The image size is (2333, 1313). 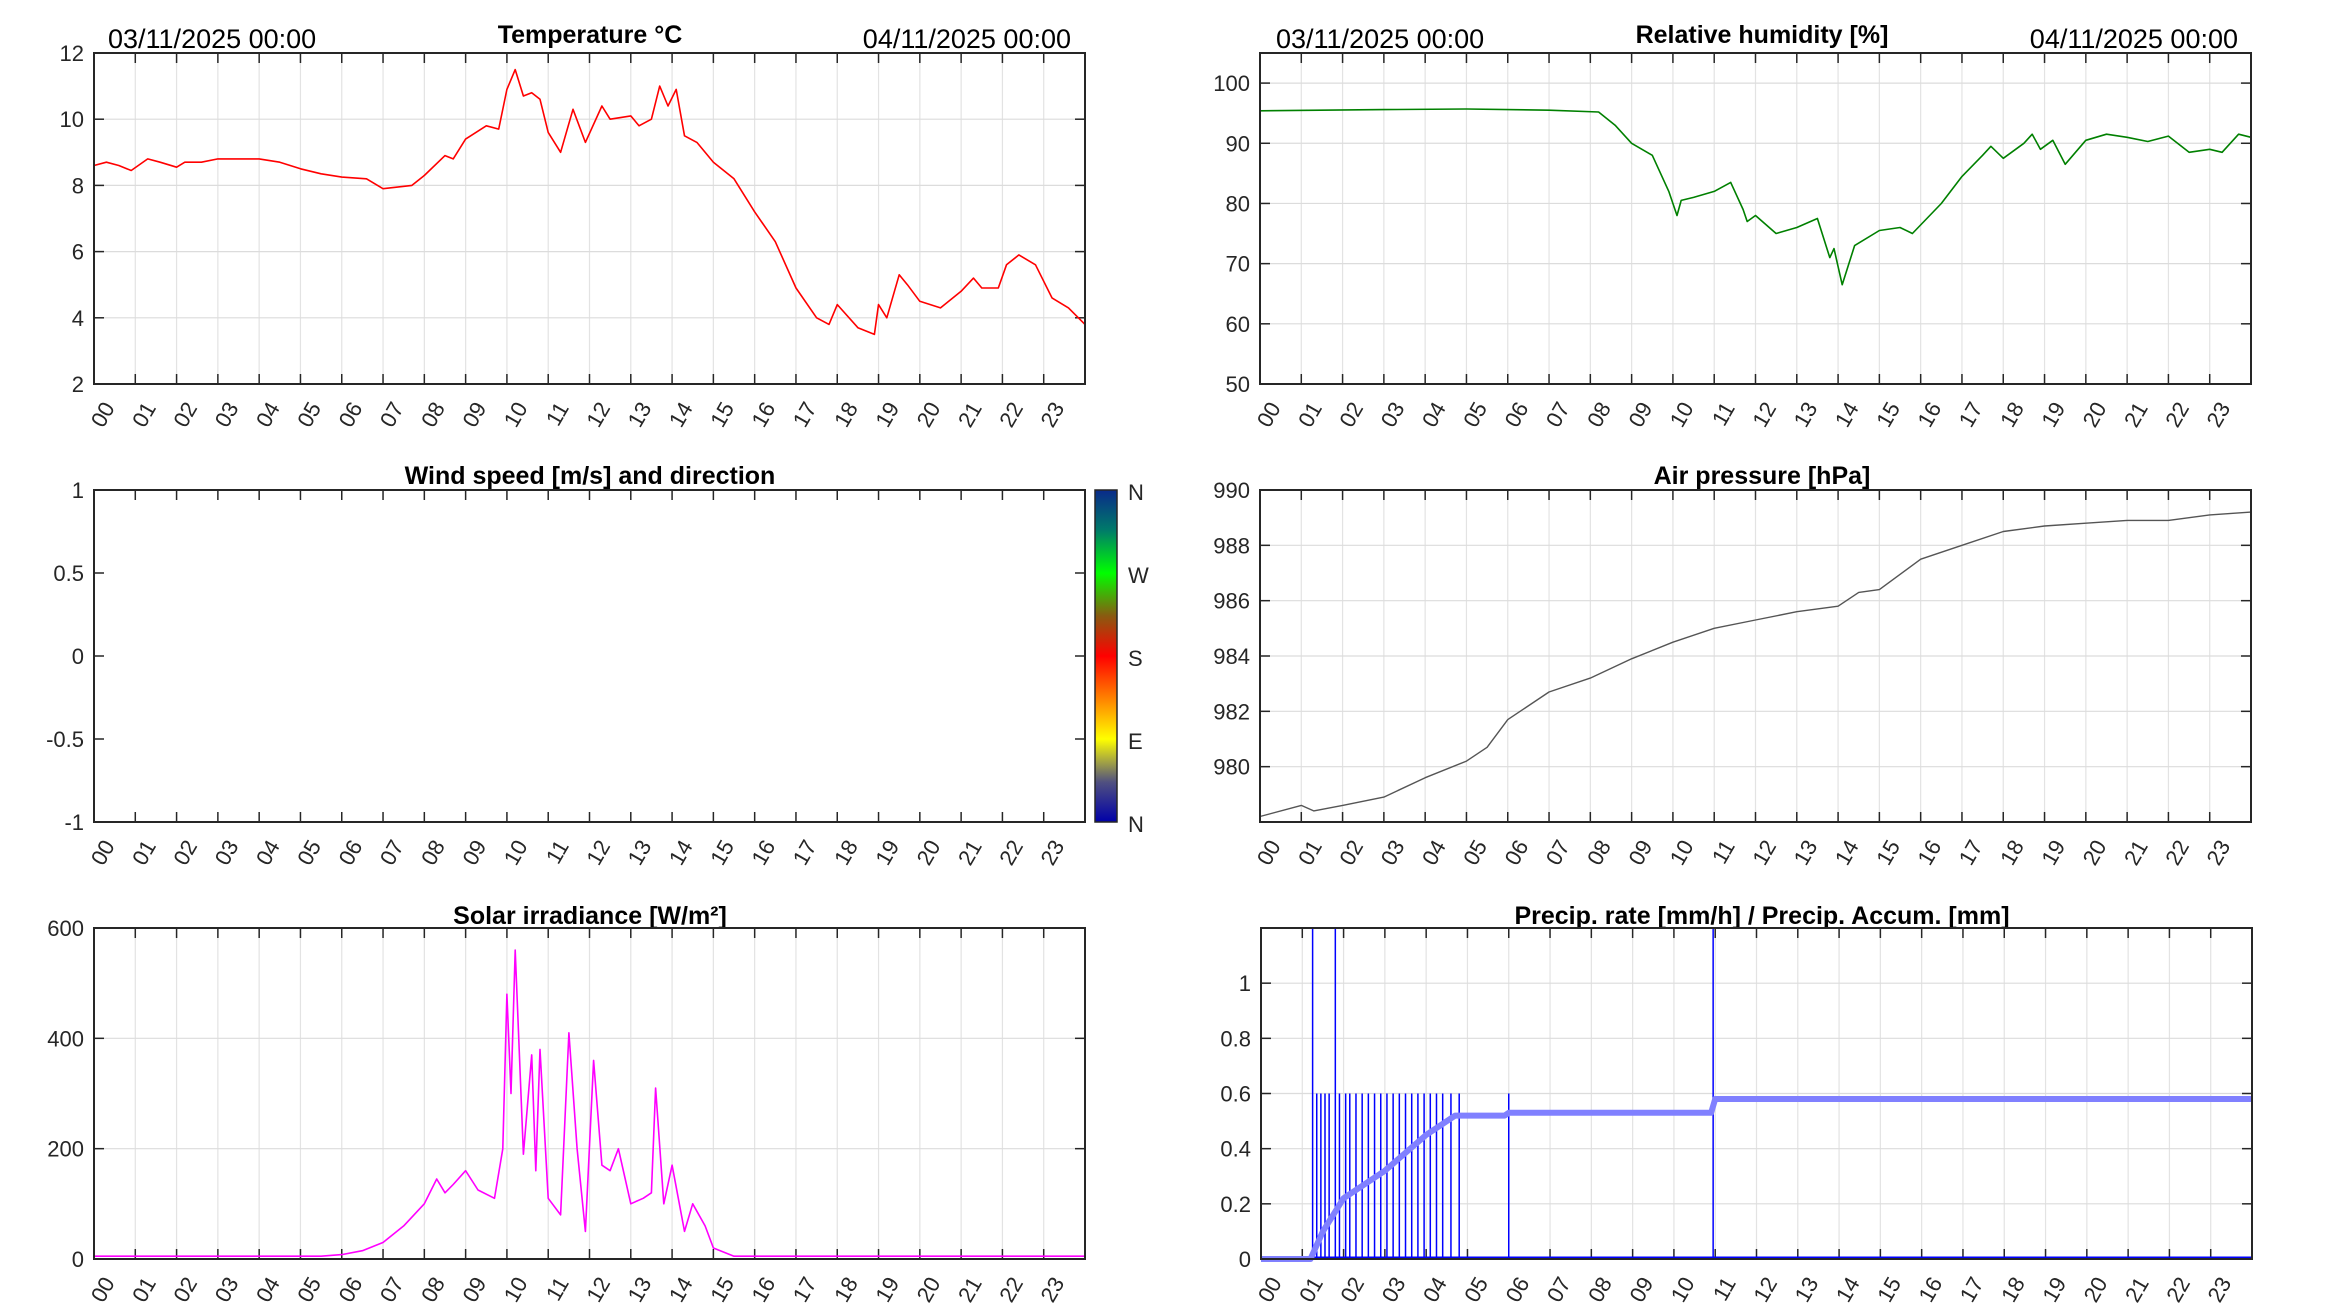 What do you see at coordinates (1238, 143) in the screenshot?
I see `y-tick-label: 90` at bounding box center [1238, 143].